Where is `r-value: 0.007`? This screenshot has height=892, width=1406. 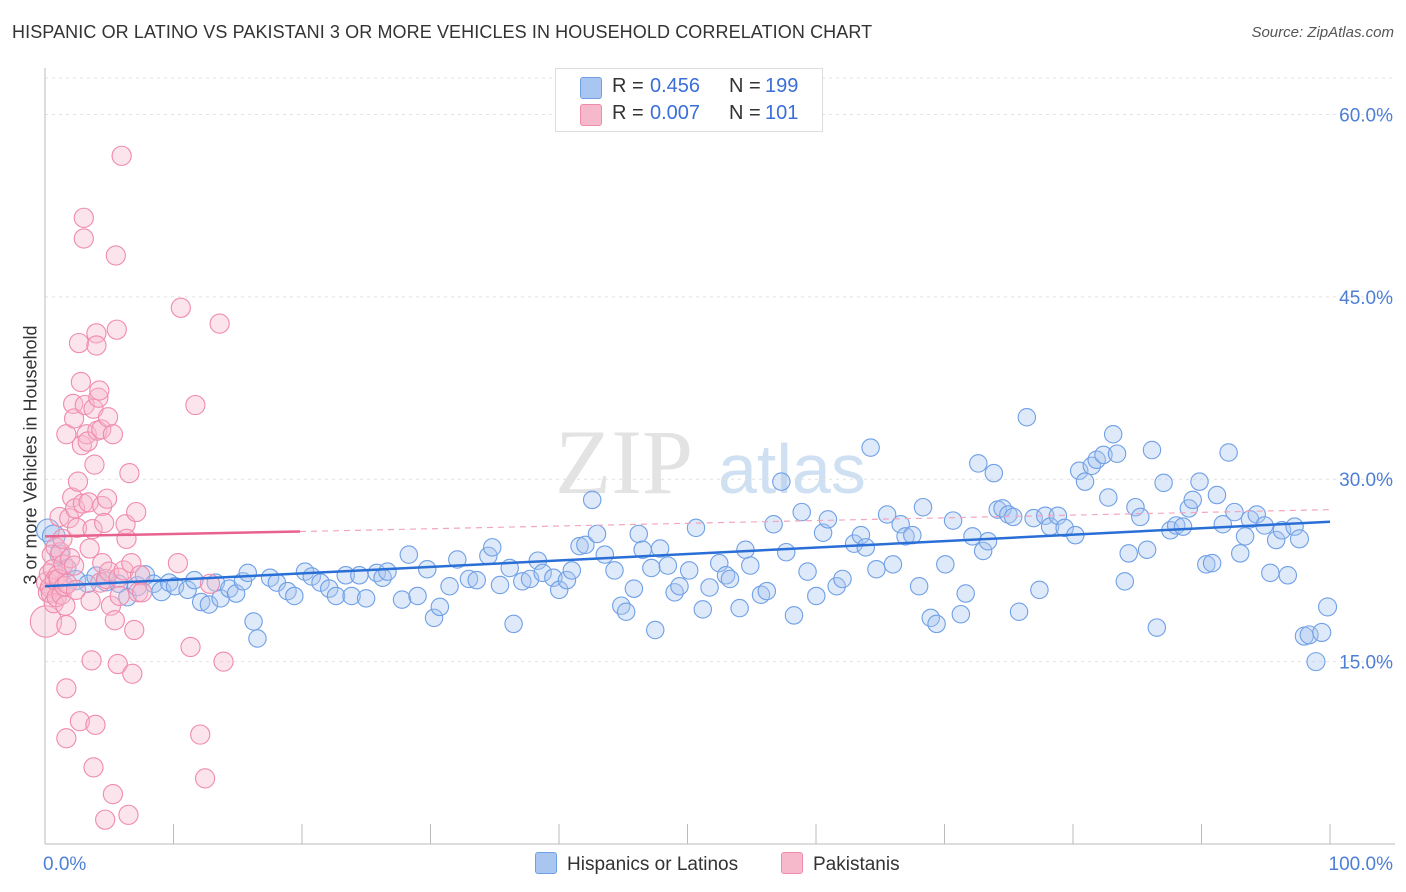 r-value: 0.007 is located at coordinates (675, 113).